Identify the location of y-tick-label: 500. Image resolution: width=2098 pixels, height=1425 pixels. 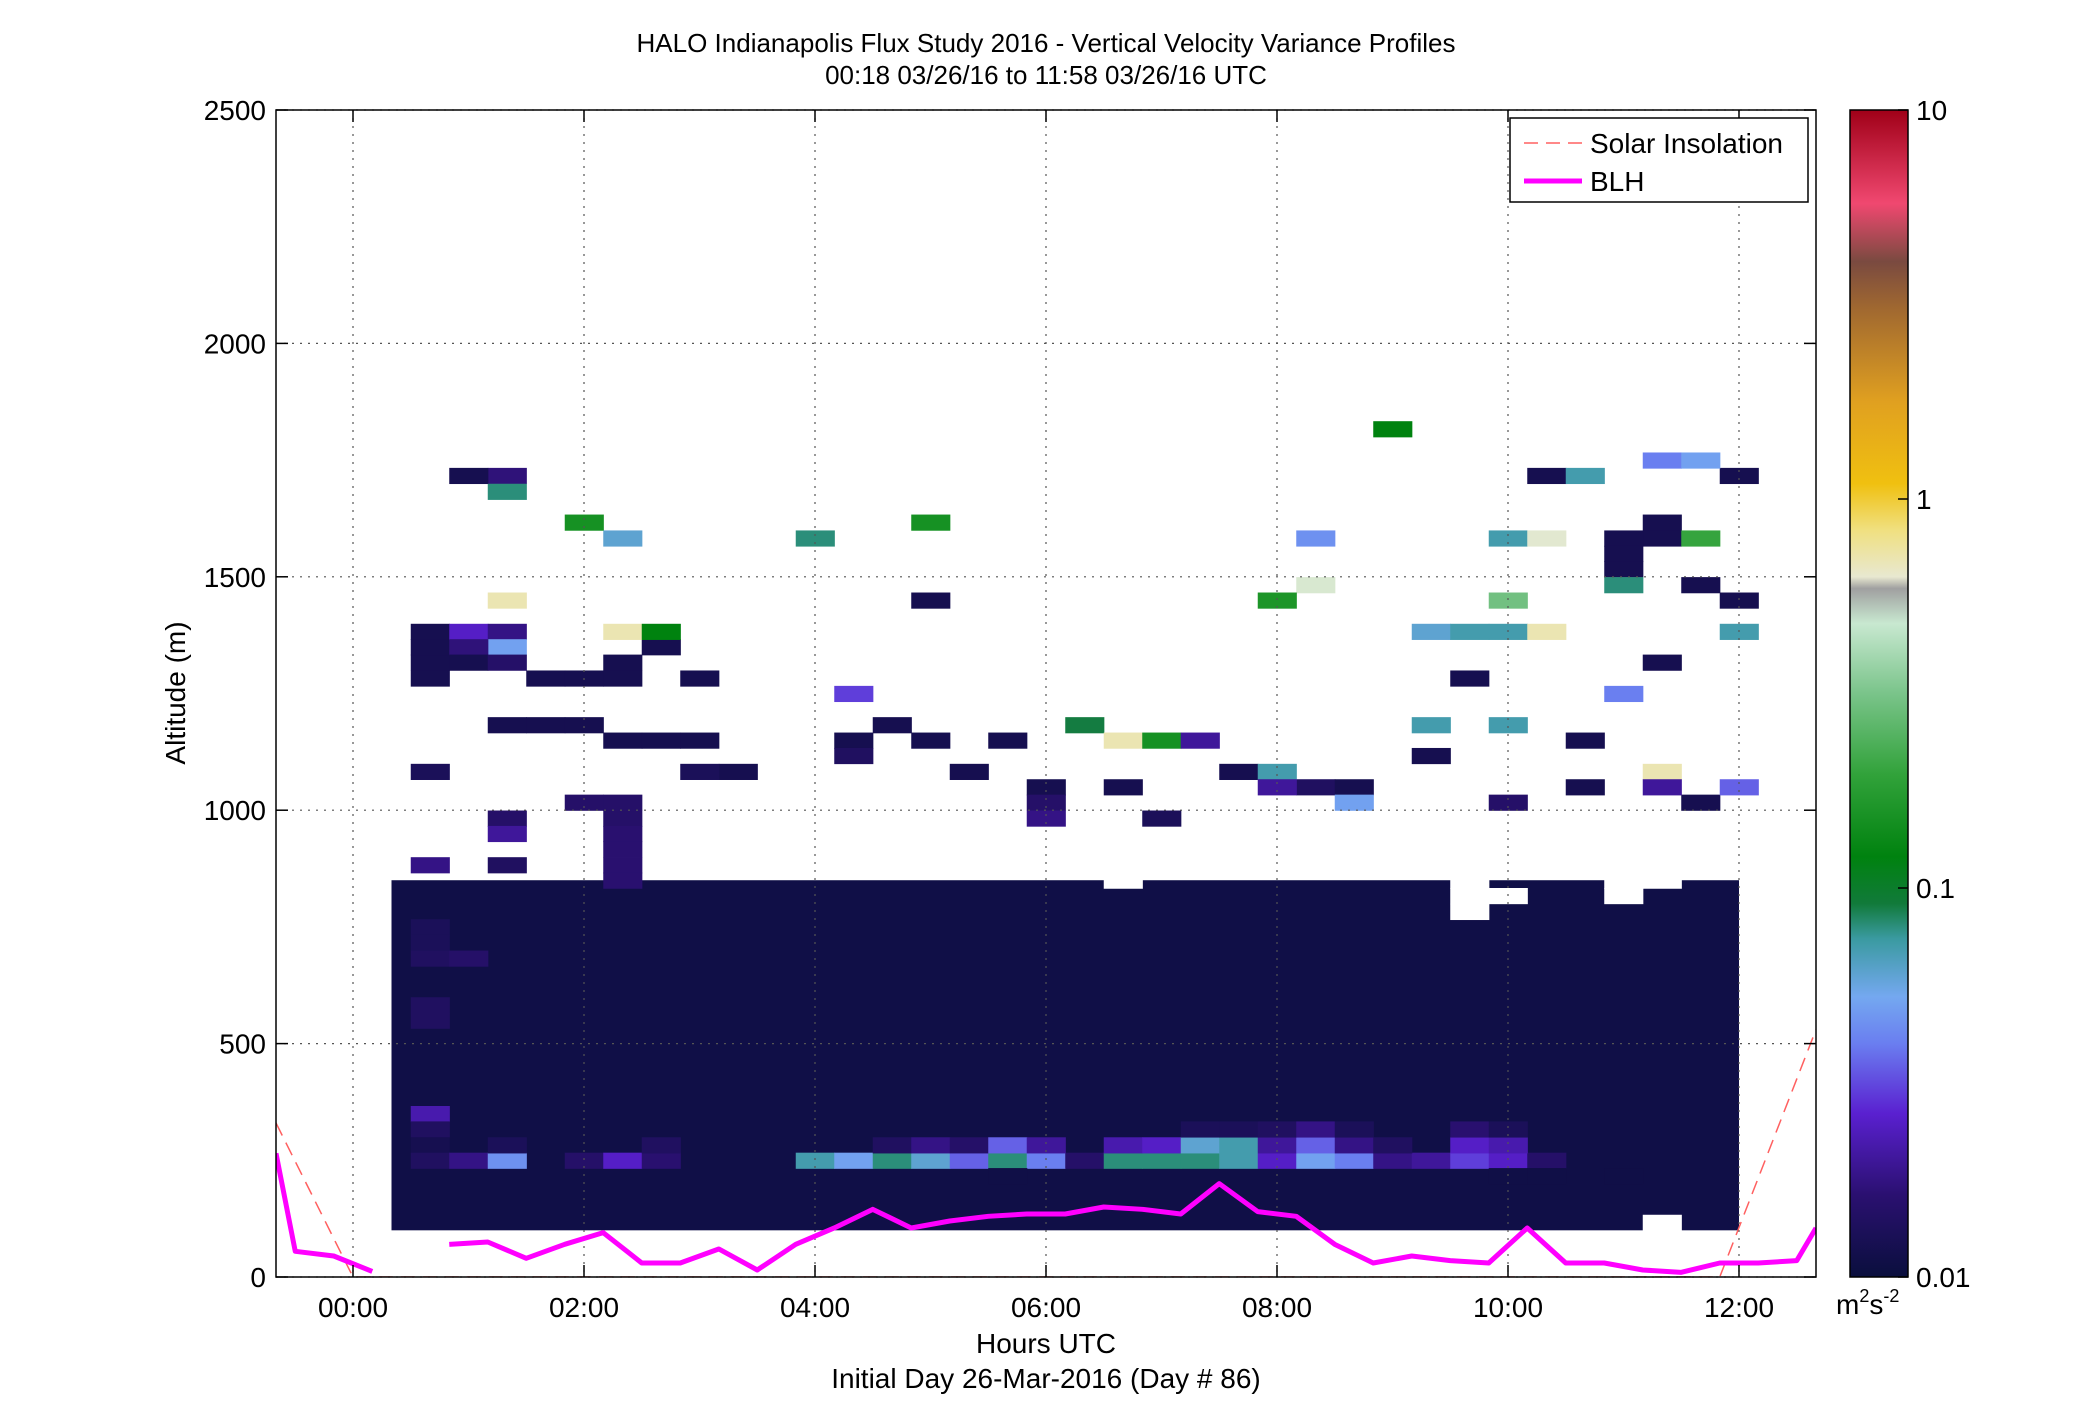
(242, 1044).